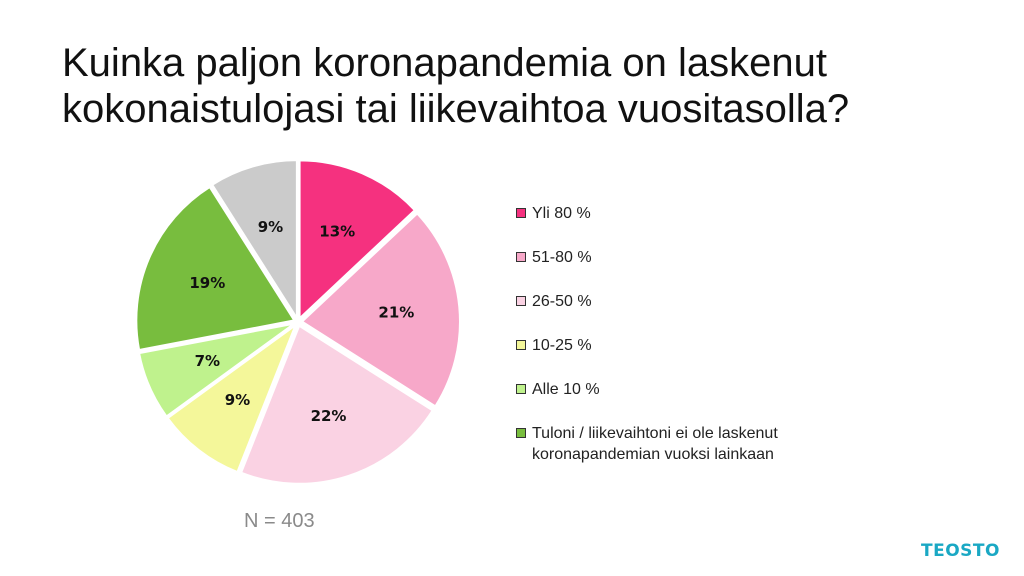  What do you see at coordinates (207, 283) in the screenshot?
I see `pie-slice-label-5: 19%` at bounding box center [207, 283].